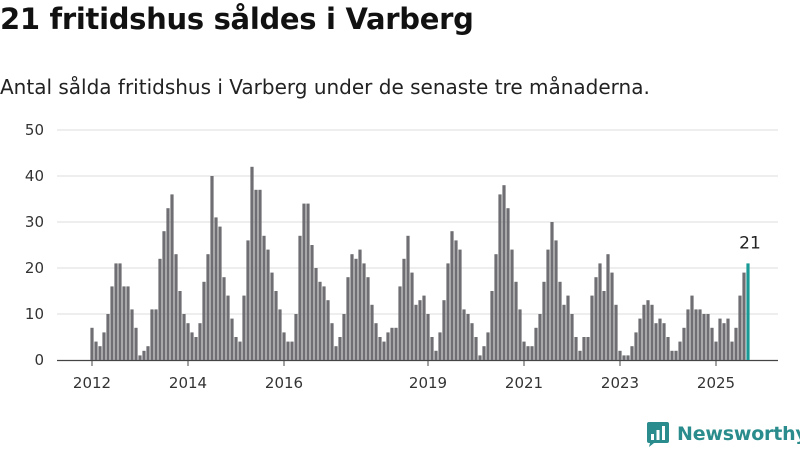  What do you see at coordinates (428, 383) in the screenshot?
I see `x-tick-label: 2019` at bounding box center [428, 383].